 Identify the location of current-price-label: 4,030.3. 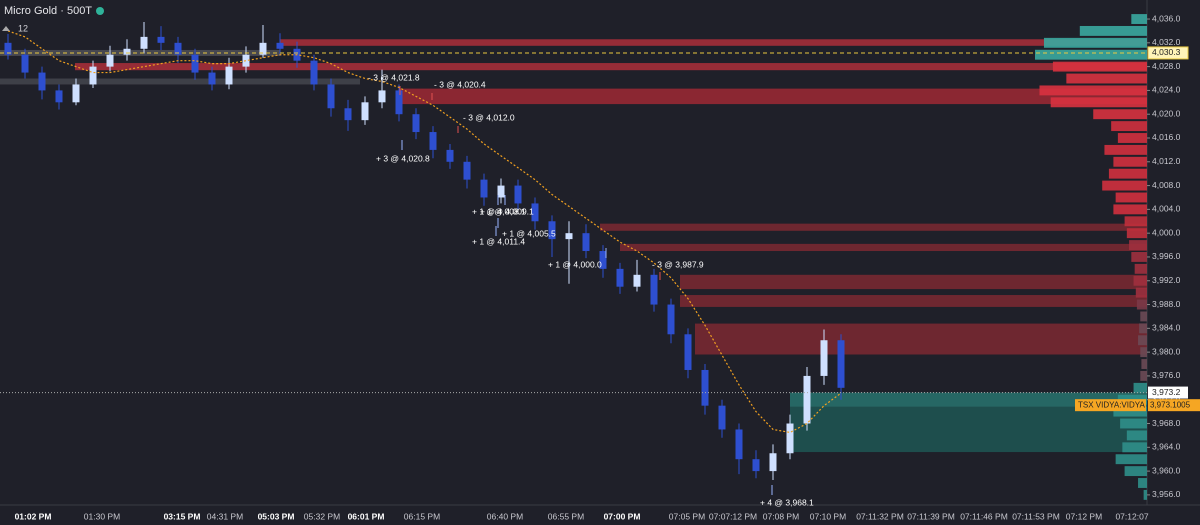
(1166, 52).